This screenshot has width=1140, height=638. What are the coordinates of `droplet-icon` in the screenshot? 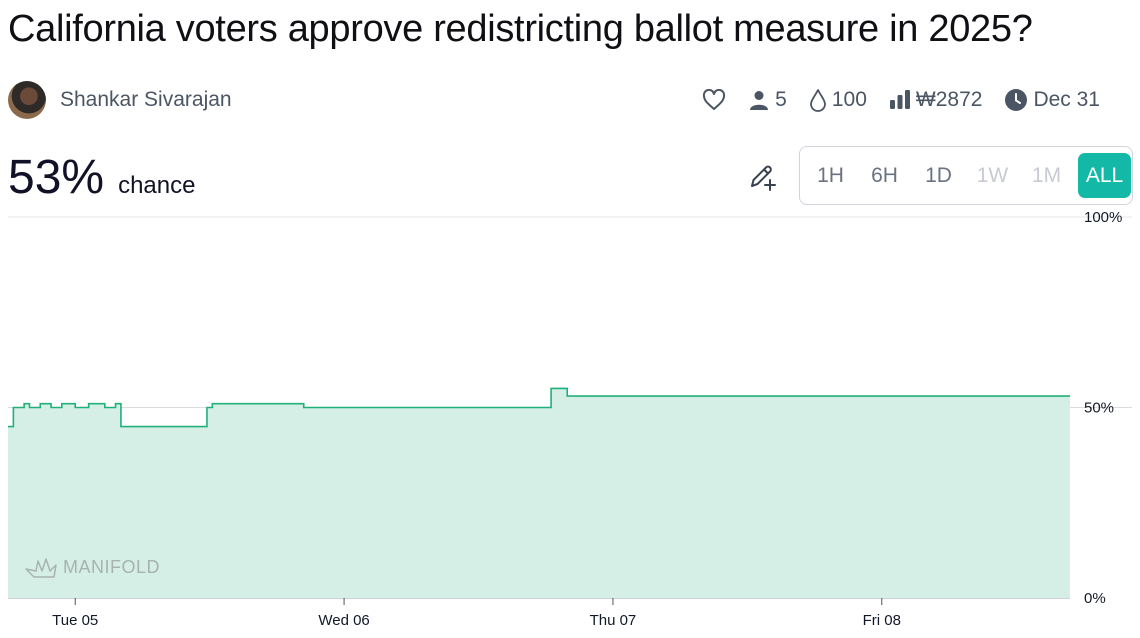 It's located at (817, 100).